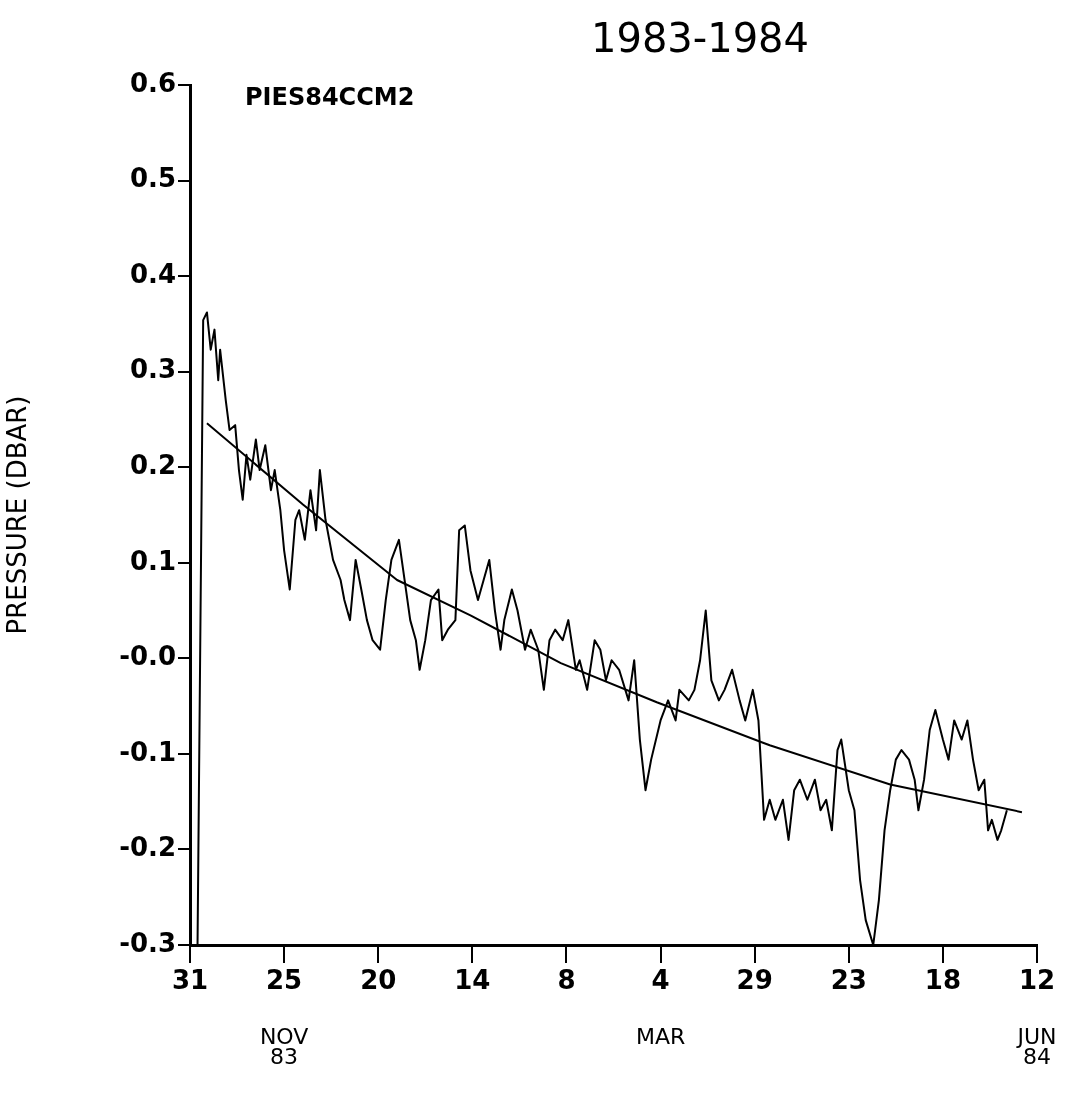 This screenshot has height=1095, width=1092. I want to click on x-tick-label: 23, so click(848, 980).